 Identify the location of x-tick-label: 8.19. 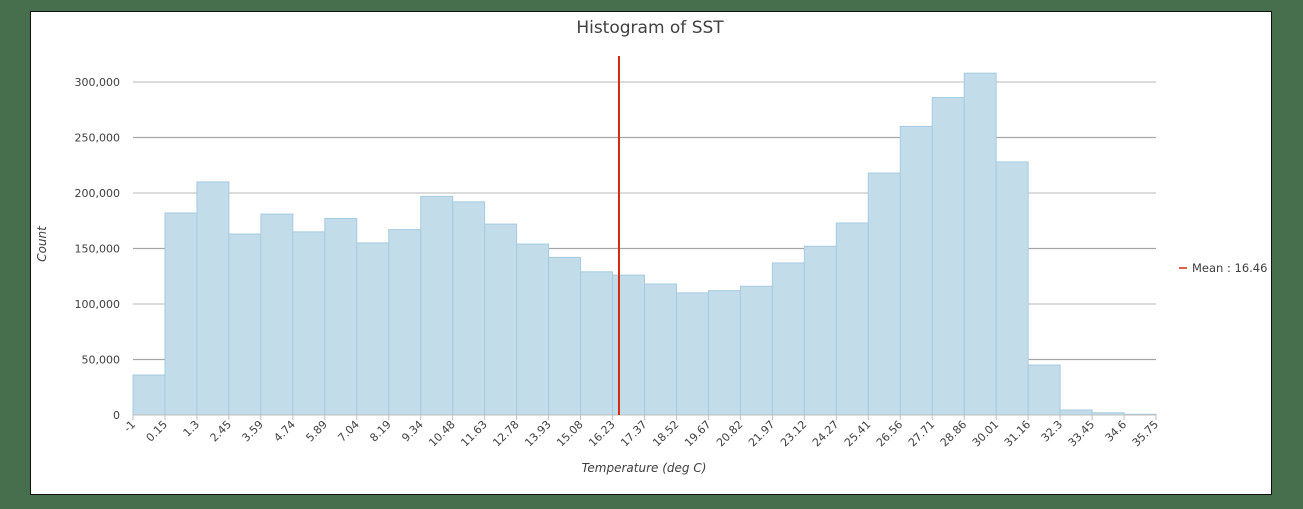
(380, 431).